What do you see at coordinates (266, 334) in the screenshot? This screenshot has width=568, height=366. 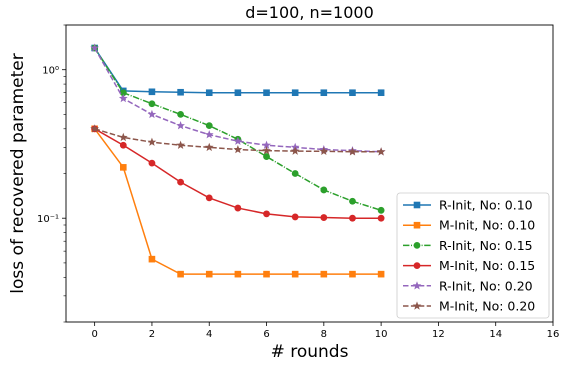 I see `x-tick-label: 6` at bounding box center [266, 334].